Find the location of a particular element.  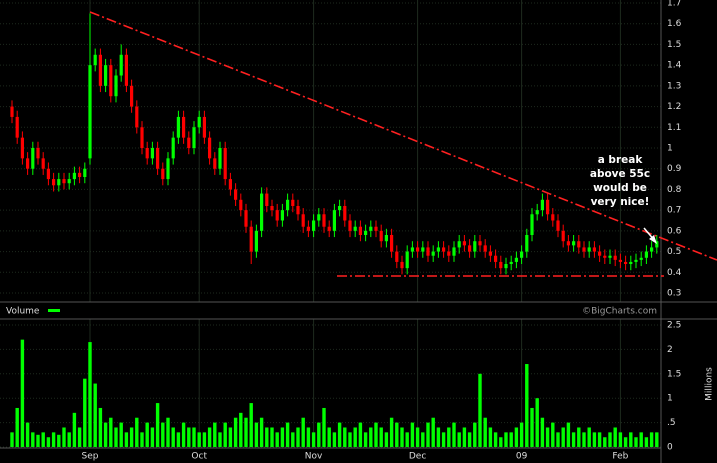

y-tick-label: 0.4 is located at coordinates (674, 273).